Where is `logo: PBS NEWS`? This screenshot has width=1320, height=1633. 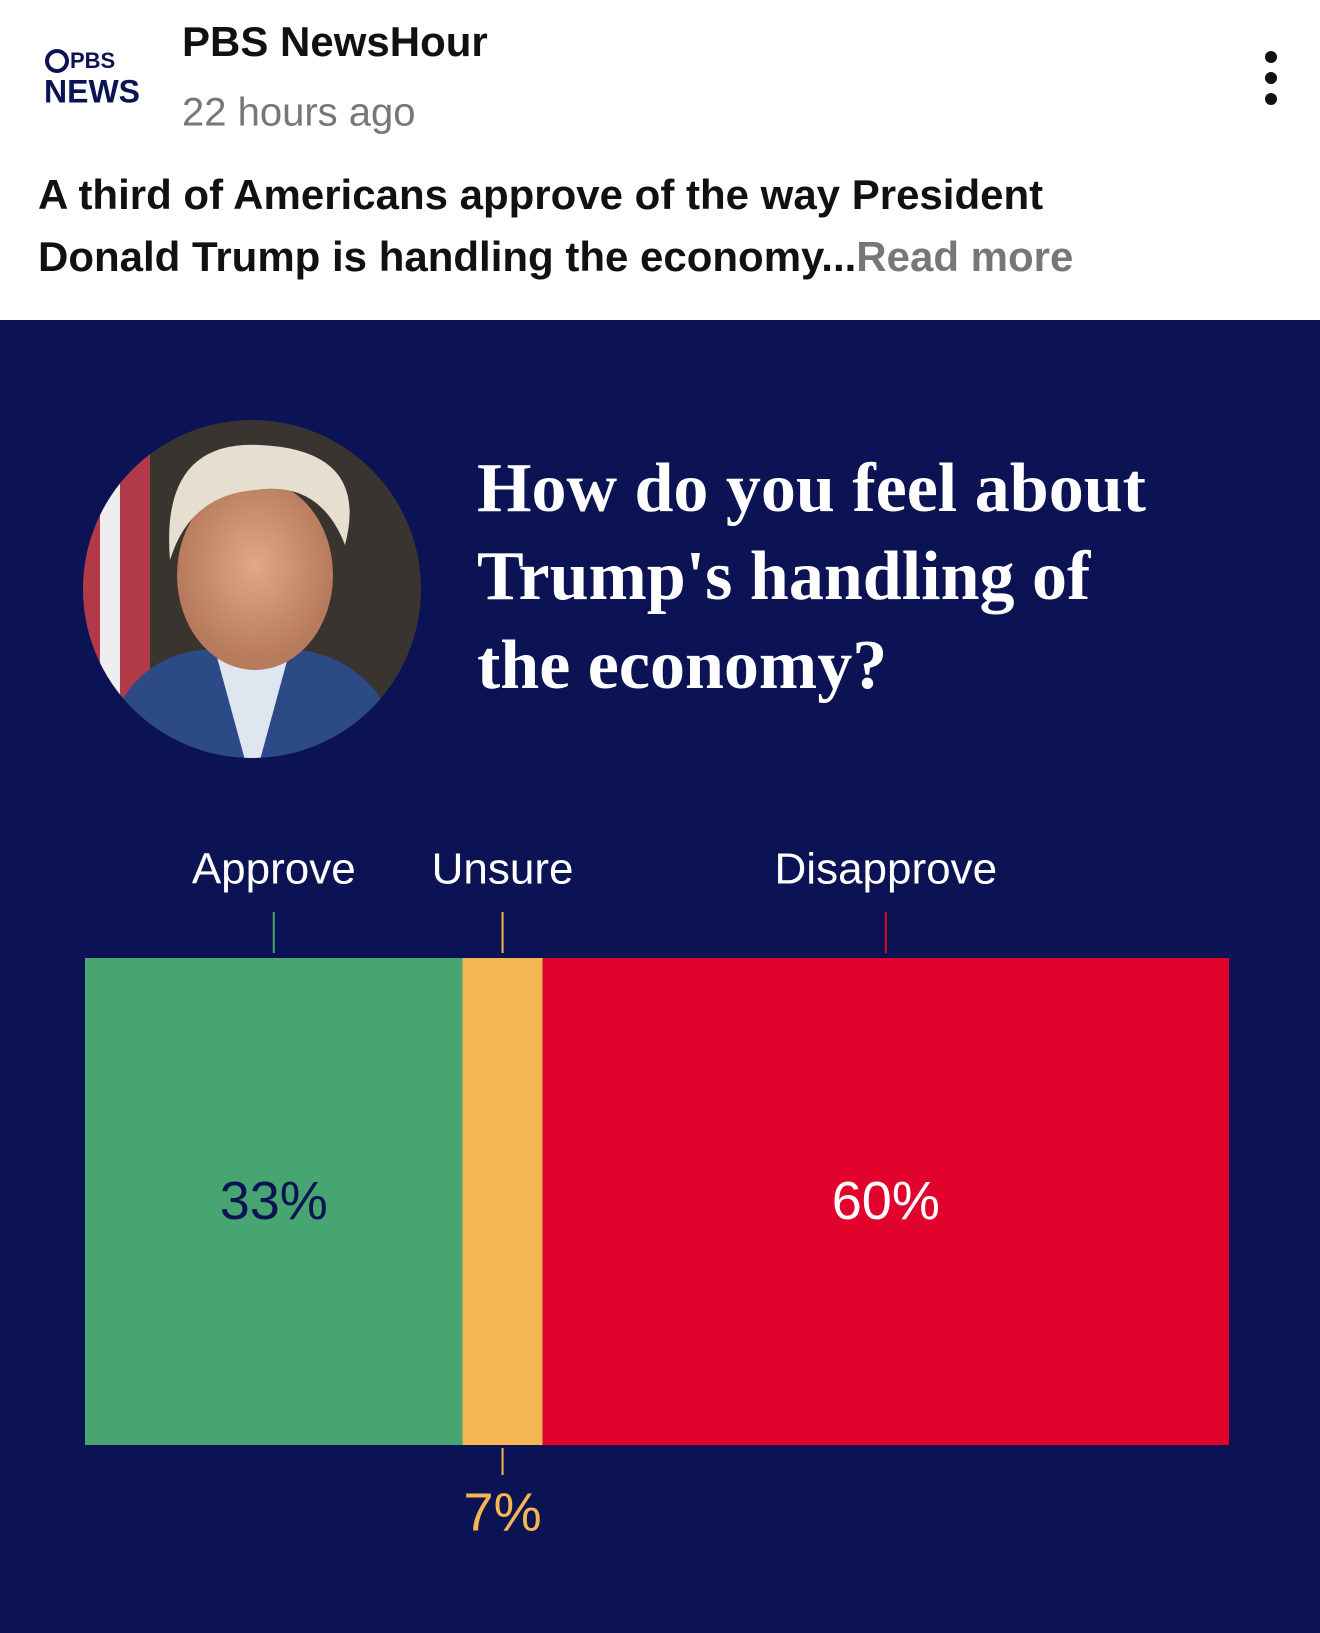 logo: PBS NEWS is located at coordinates (92, 79).